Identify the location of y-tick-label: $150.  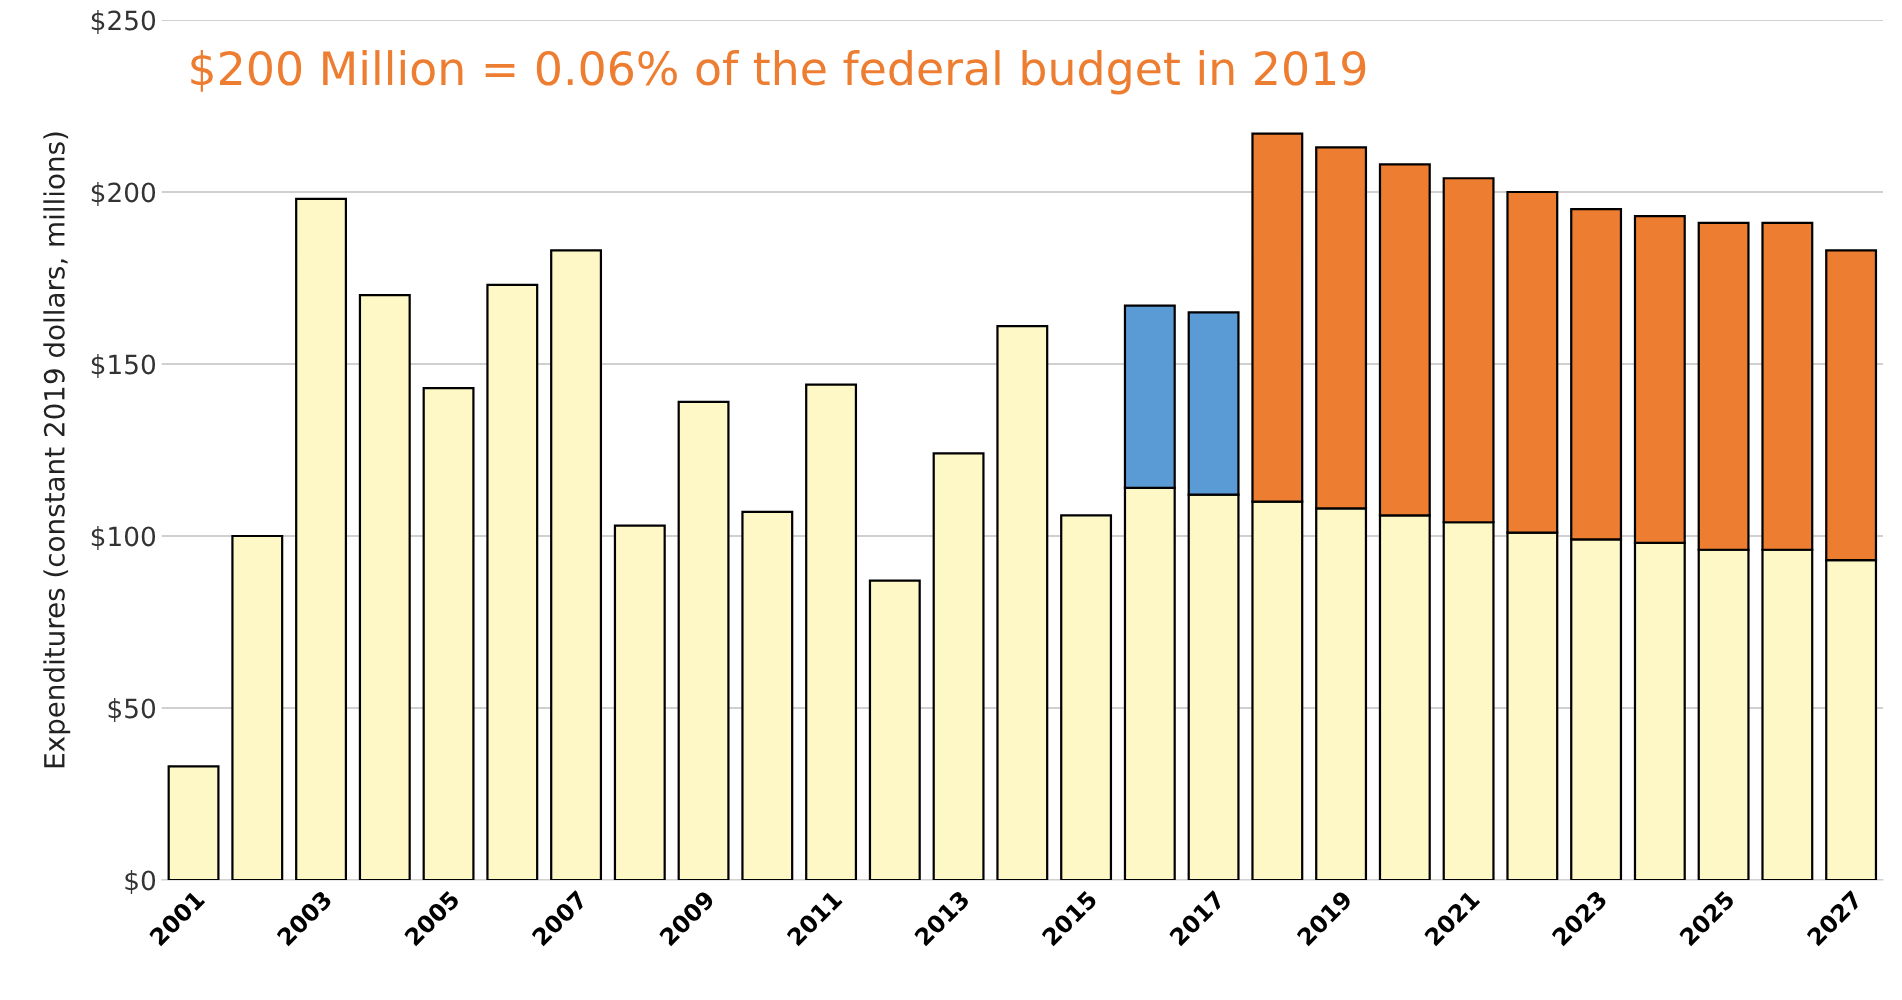
(123, 365).